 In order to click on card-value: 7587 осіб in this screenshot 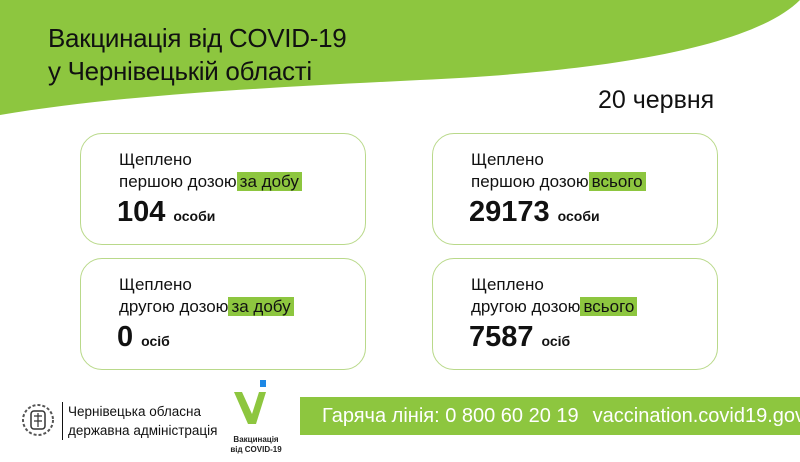, I will do `click(520, 337)`.